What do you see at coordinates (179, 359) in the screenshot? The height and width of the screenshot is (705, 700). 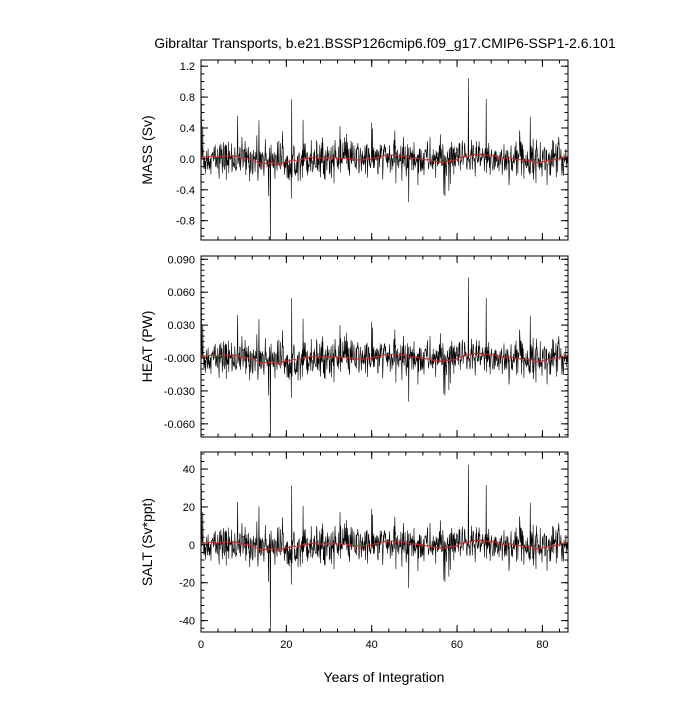 I see `heat-y-tick-label: -0.000` at bounding box center [179, 359].